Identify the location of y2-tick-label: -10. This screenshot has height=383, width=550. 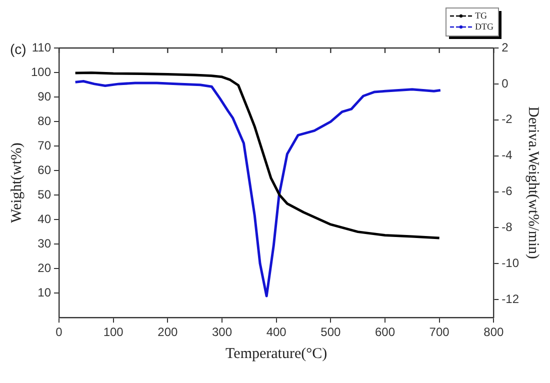
(511, 263).